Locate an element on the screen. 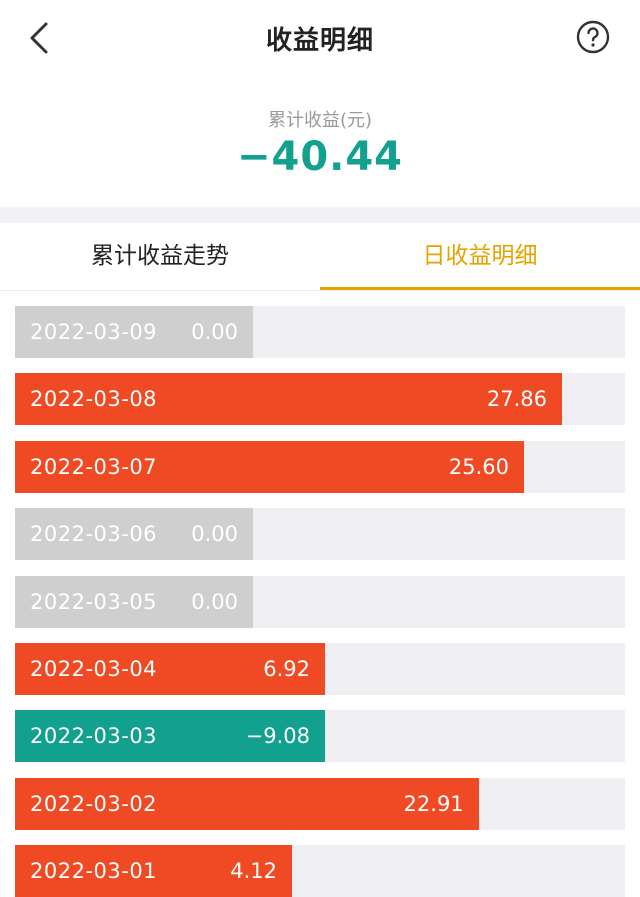  earnings-value: 4.12 is located at coordinates (253, 871).